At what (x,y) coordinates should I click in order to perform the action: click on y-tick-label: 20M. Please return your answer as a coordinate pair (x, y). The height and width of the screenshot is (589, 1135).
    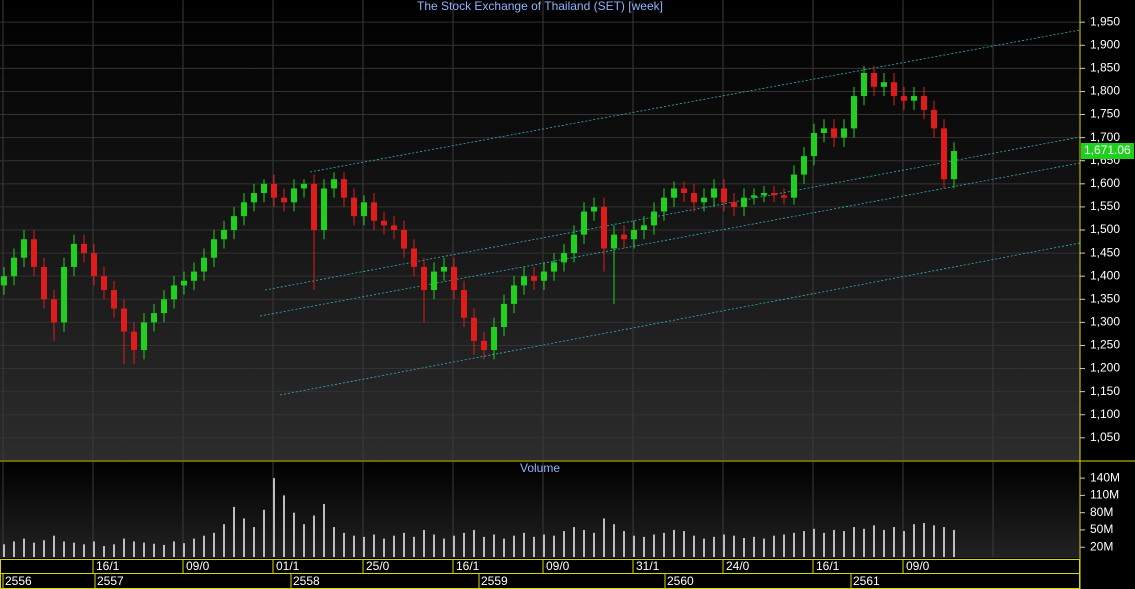
    Looking at the image, I should click on (1101, 546).